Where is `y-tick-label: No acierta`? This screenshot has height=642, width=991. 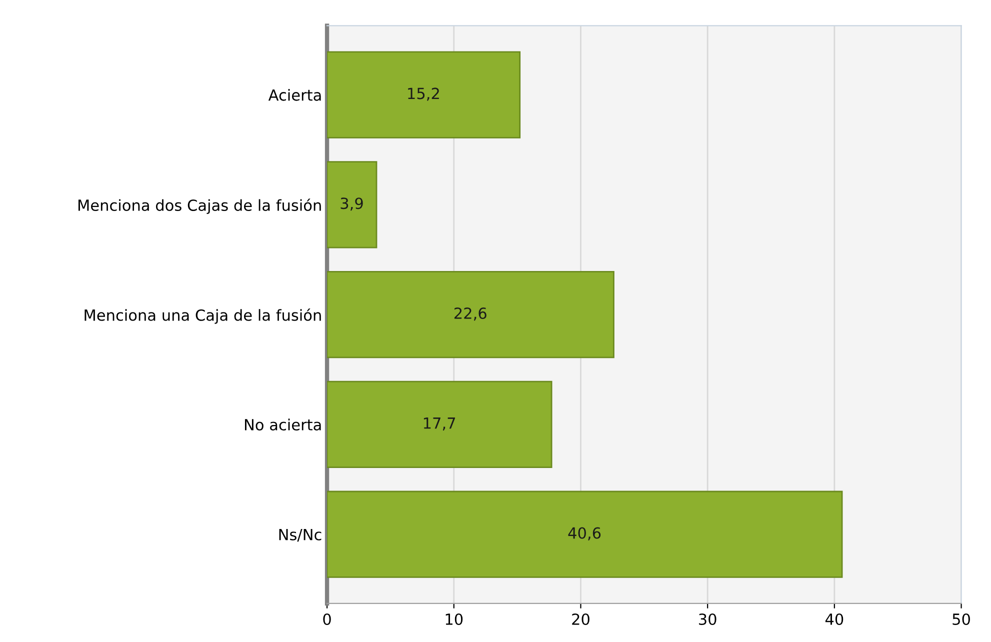 y-tick-label: No acierta is located at coordinates (282, 424).